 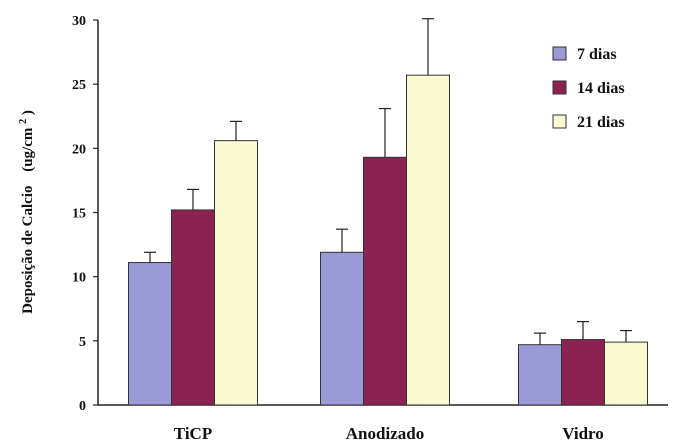 I want to click on y-tick-label: 5, so click(x=82, y=342).